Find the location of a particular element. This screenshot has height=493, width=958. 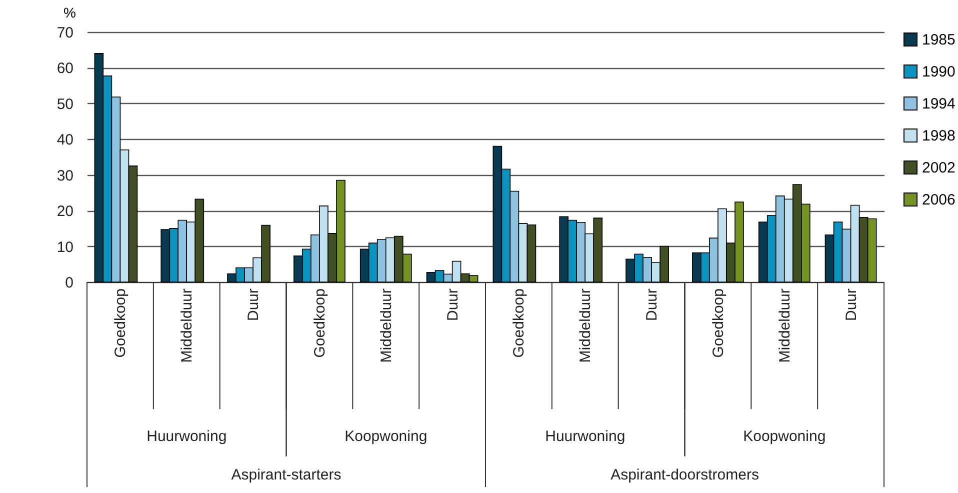

y-tick-label: 30 is located at coordinates (65, 175).